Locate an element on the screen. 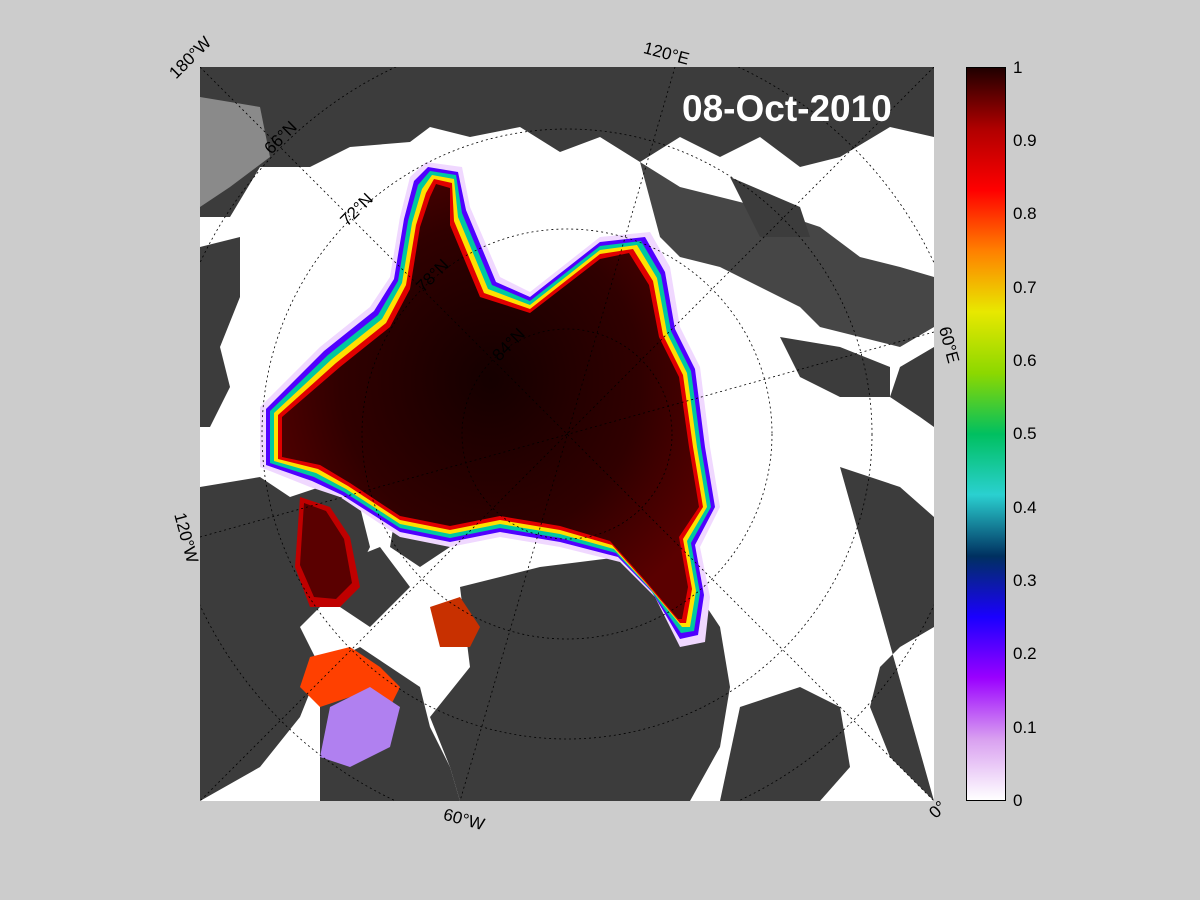 This screenshot has width=1200, height=900. colorbar-tick: 0 is located at coordinates (1018, 800).